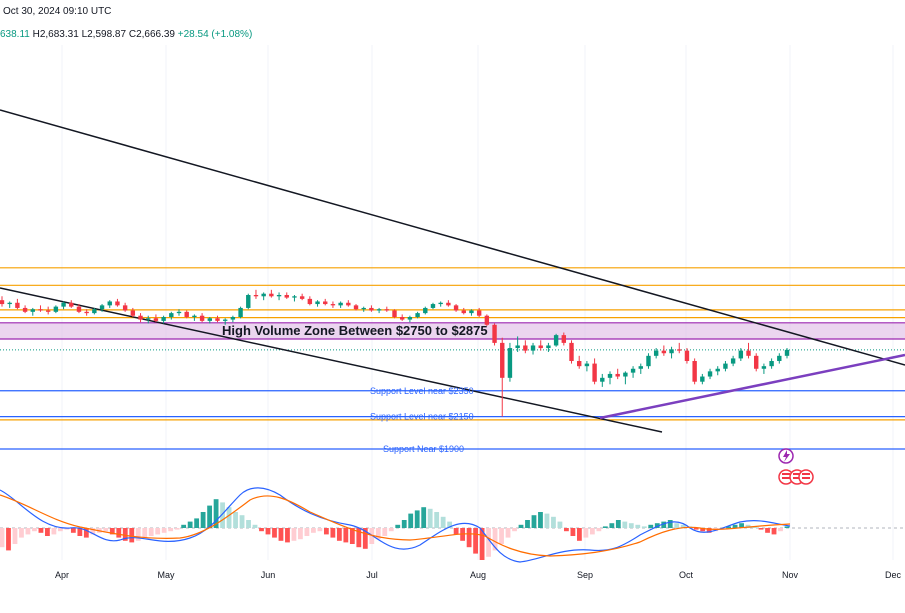 This screenshot has height=613, width=905. Describe the element at coordinates (355, 330) in the screenshot. I see `zone-label: High Volume Zone Between $2750 to $2875` at that location.